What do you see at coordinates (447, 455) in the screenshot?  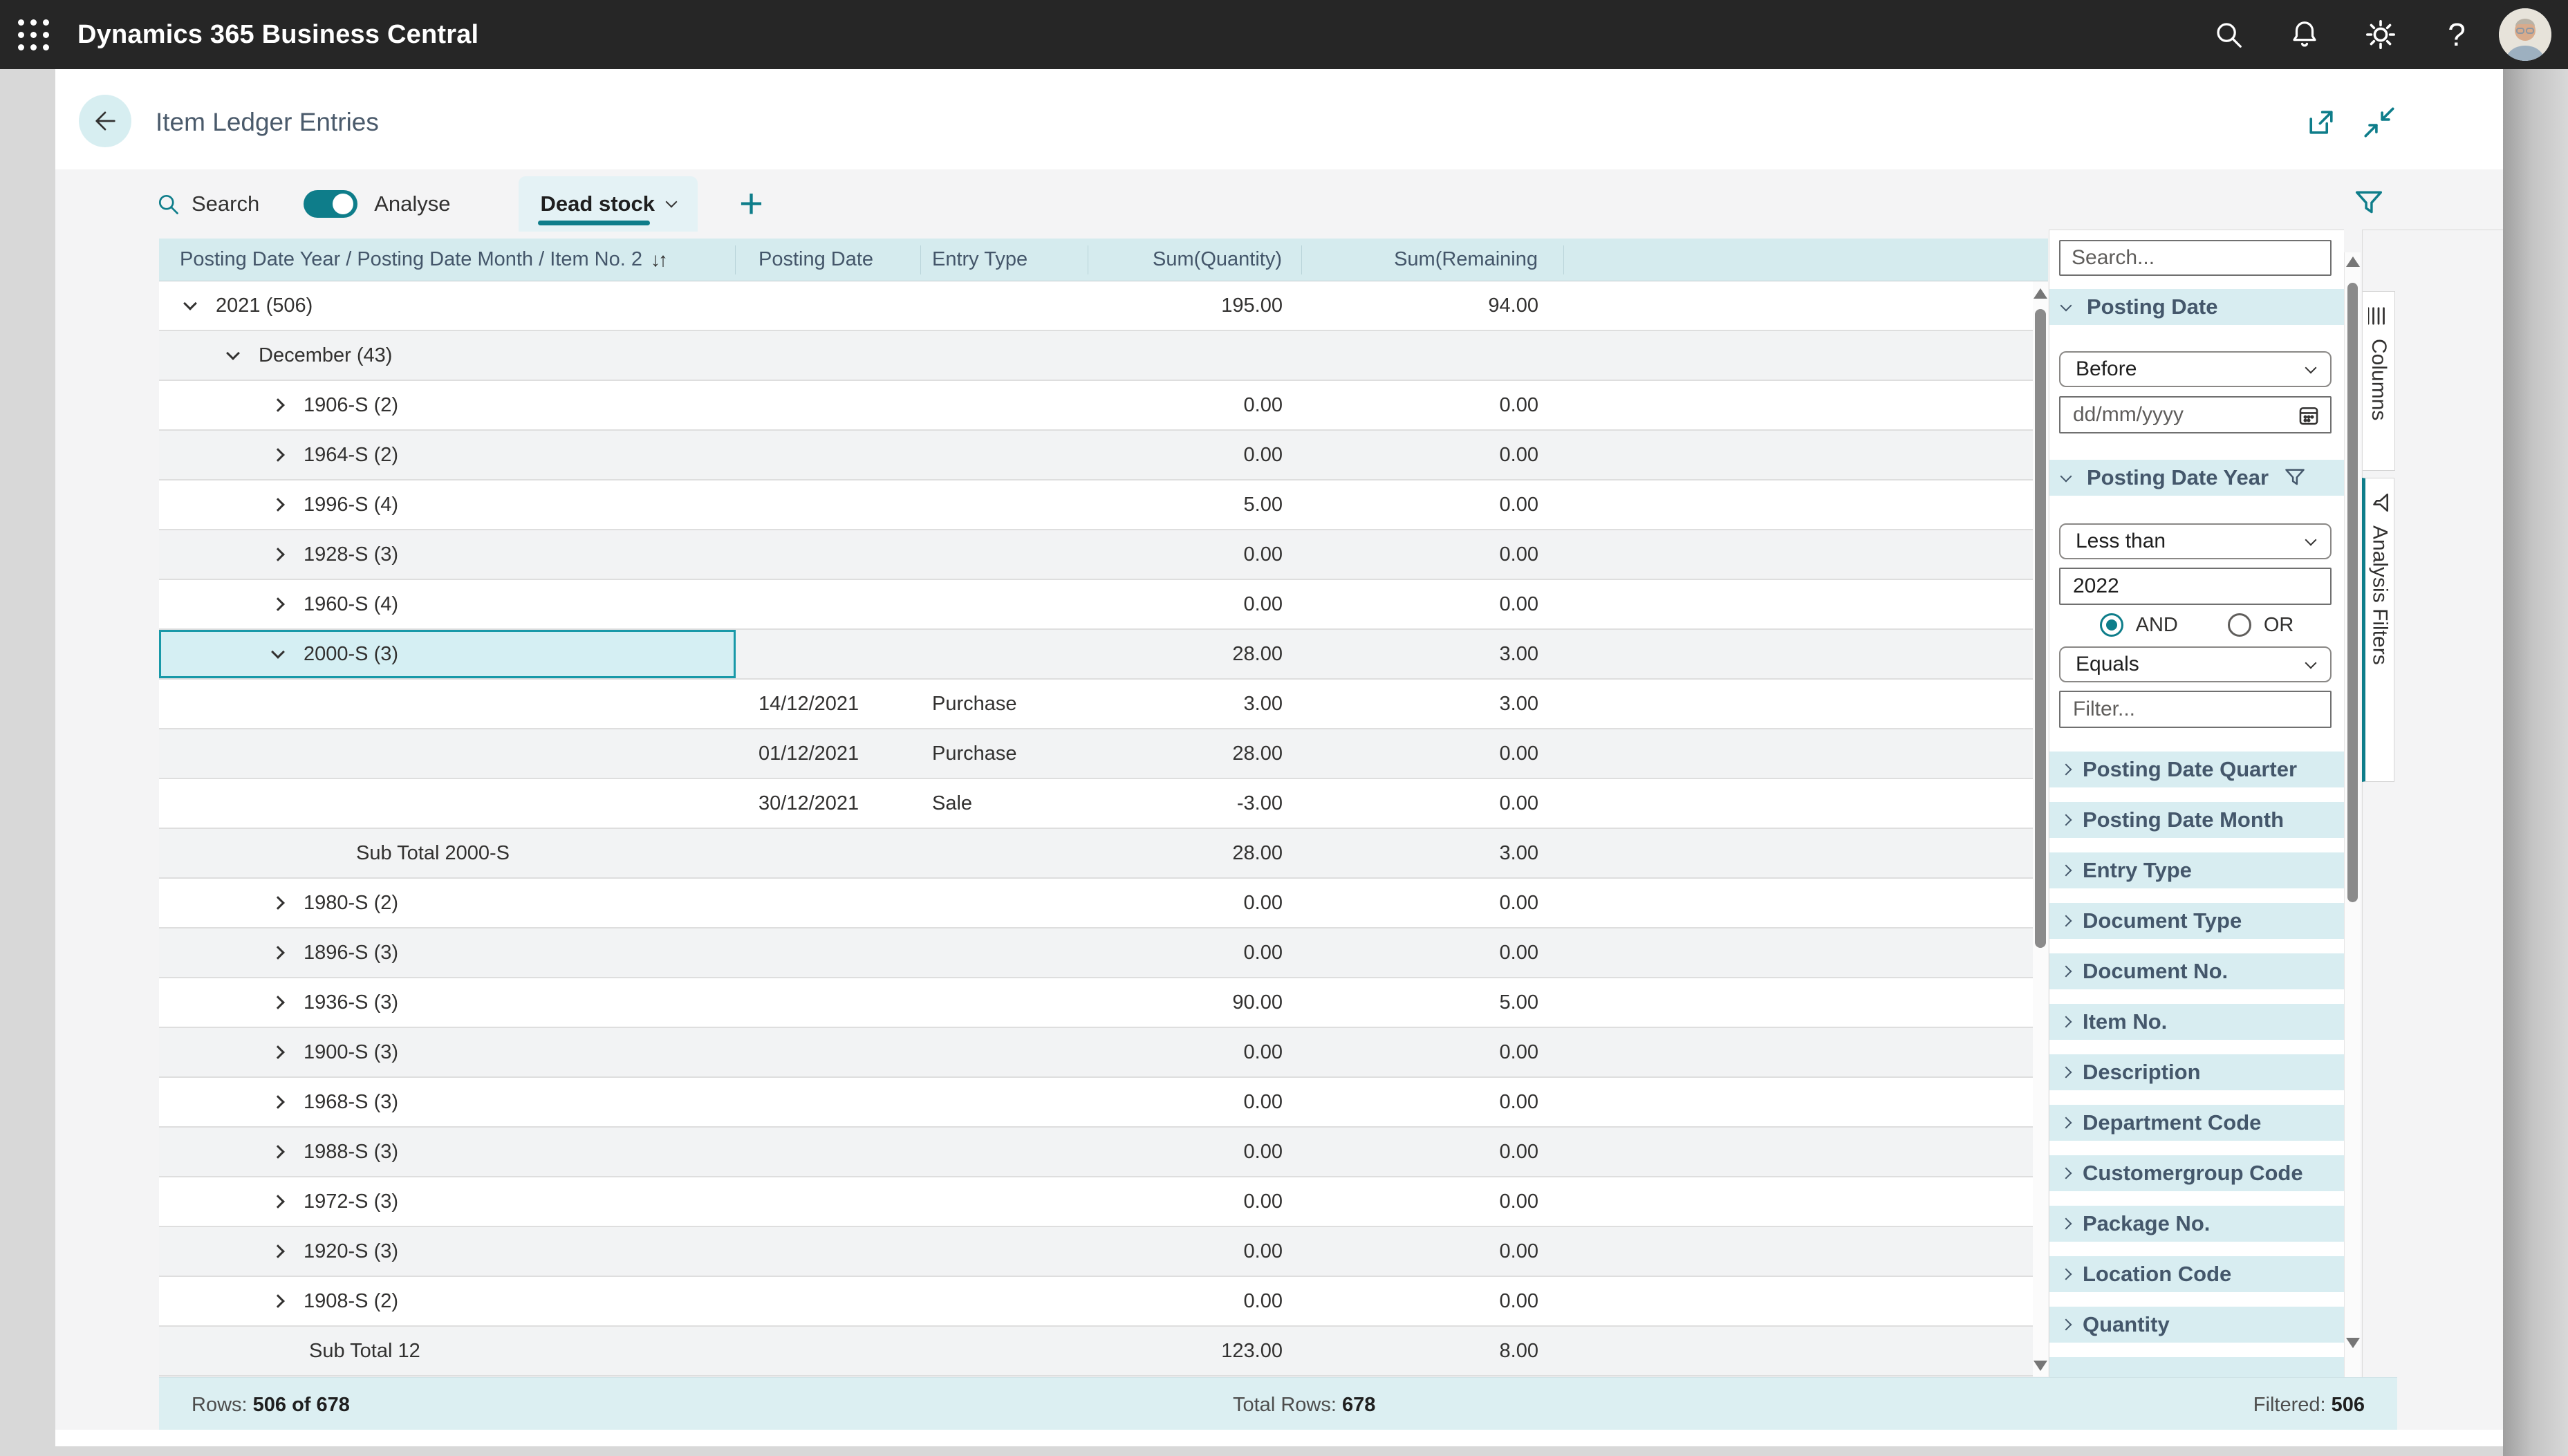 I see `tree-cell: 1964-S (2)` at bounding box center [447, 455].